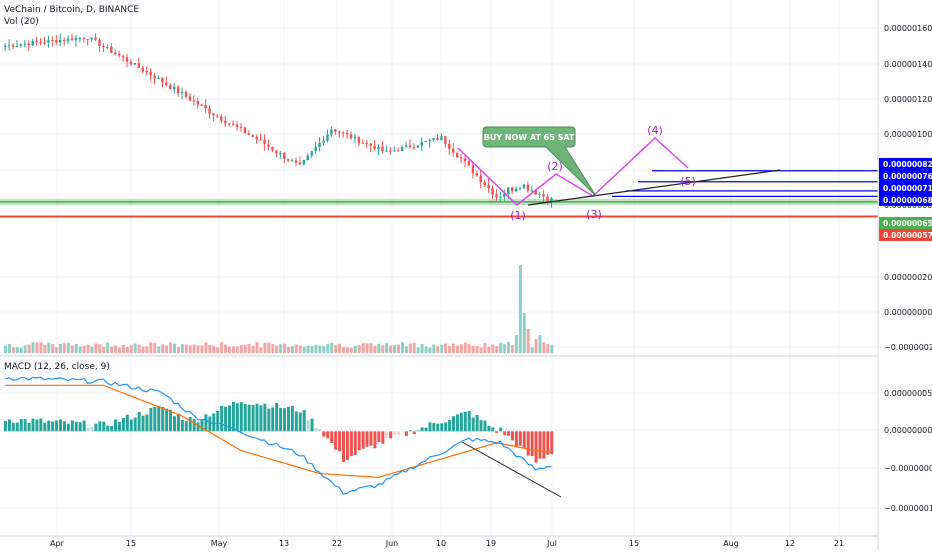 This screenshot has height=554, width=932. I want to click on buy-callout: BUY NOW AT 65 SAT, so click(539, 161).